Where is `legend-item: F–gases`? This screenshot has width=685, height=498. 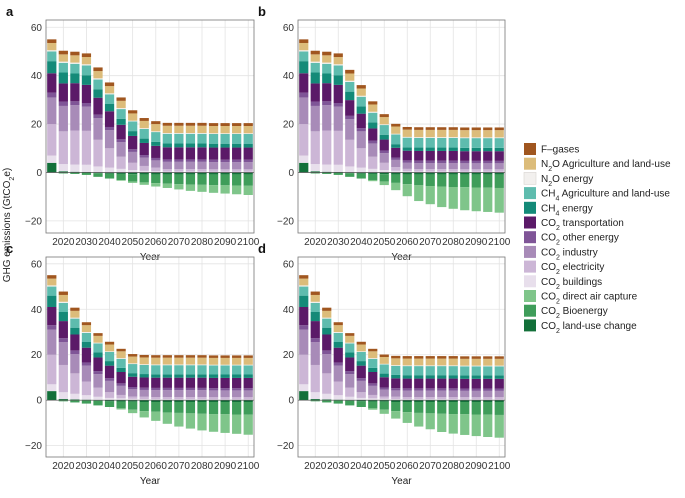 legend-item: F–gases is located at coordinates (551, 149).